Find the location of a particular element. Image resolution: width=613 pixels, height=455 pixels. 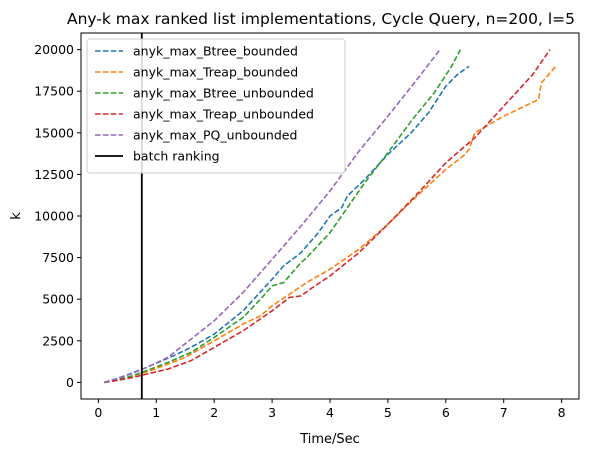

legend-label: anyk_max_PQ_unbounded is located at coordinates (215, 135).